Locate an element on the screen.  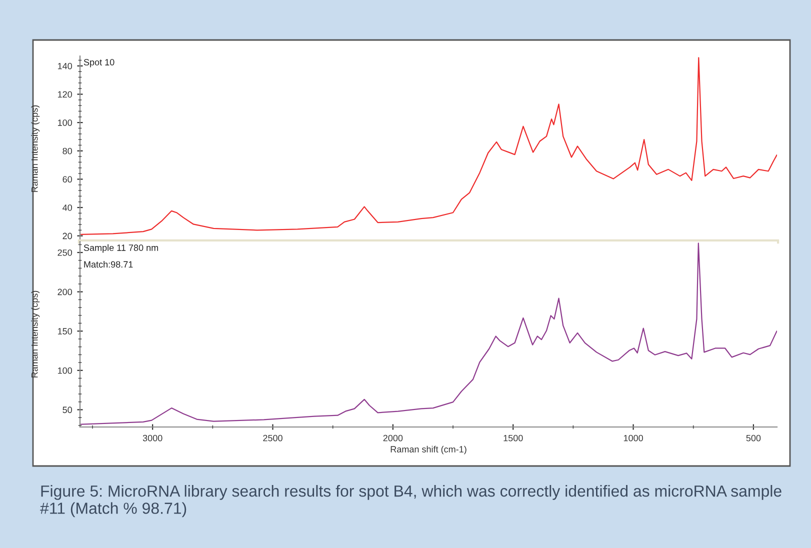
y-tick-label: 20 is located at coordinates (67, 236).